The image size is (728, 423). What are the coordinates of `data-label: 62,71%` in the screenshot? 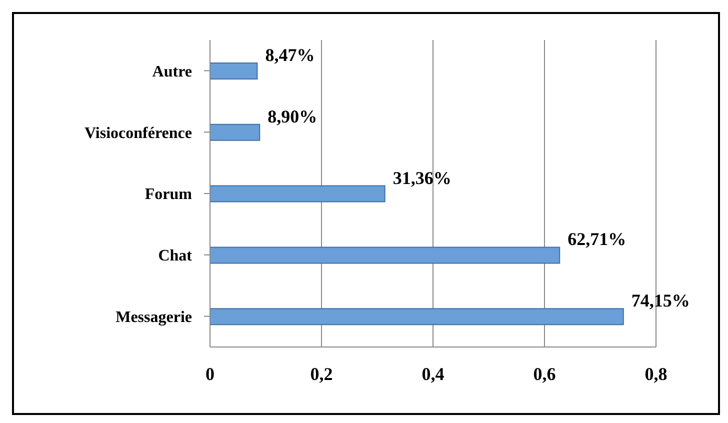 It's located at (597, 239).